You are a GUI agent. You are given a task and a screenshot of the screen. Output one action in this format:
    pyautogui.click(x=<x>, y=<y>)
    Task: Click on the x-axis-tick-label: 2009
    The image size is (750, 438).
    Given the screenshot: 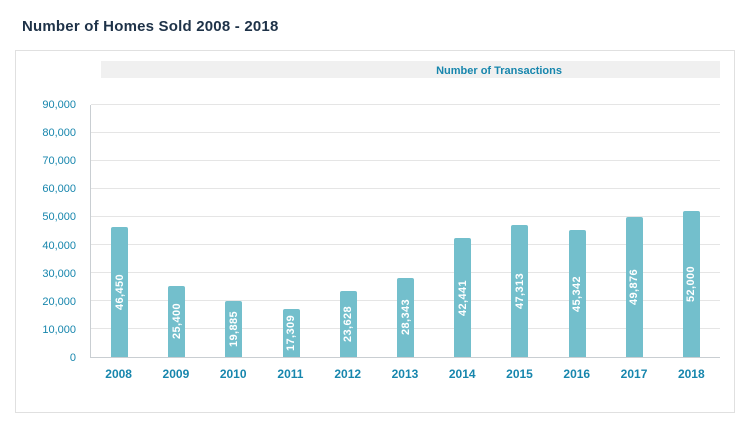 What is the action you would take?
    pyautogui.click(x=176, y=374)
    